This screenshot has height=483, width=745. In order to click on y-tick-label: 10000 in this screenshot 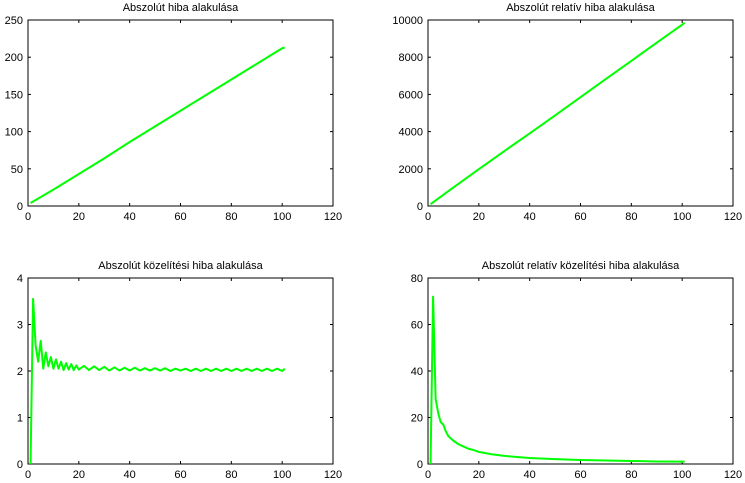, I will do `click(407, 21)`.